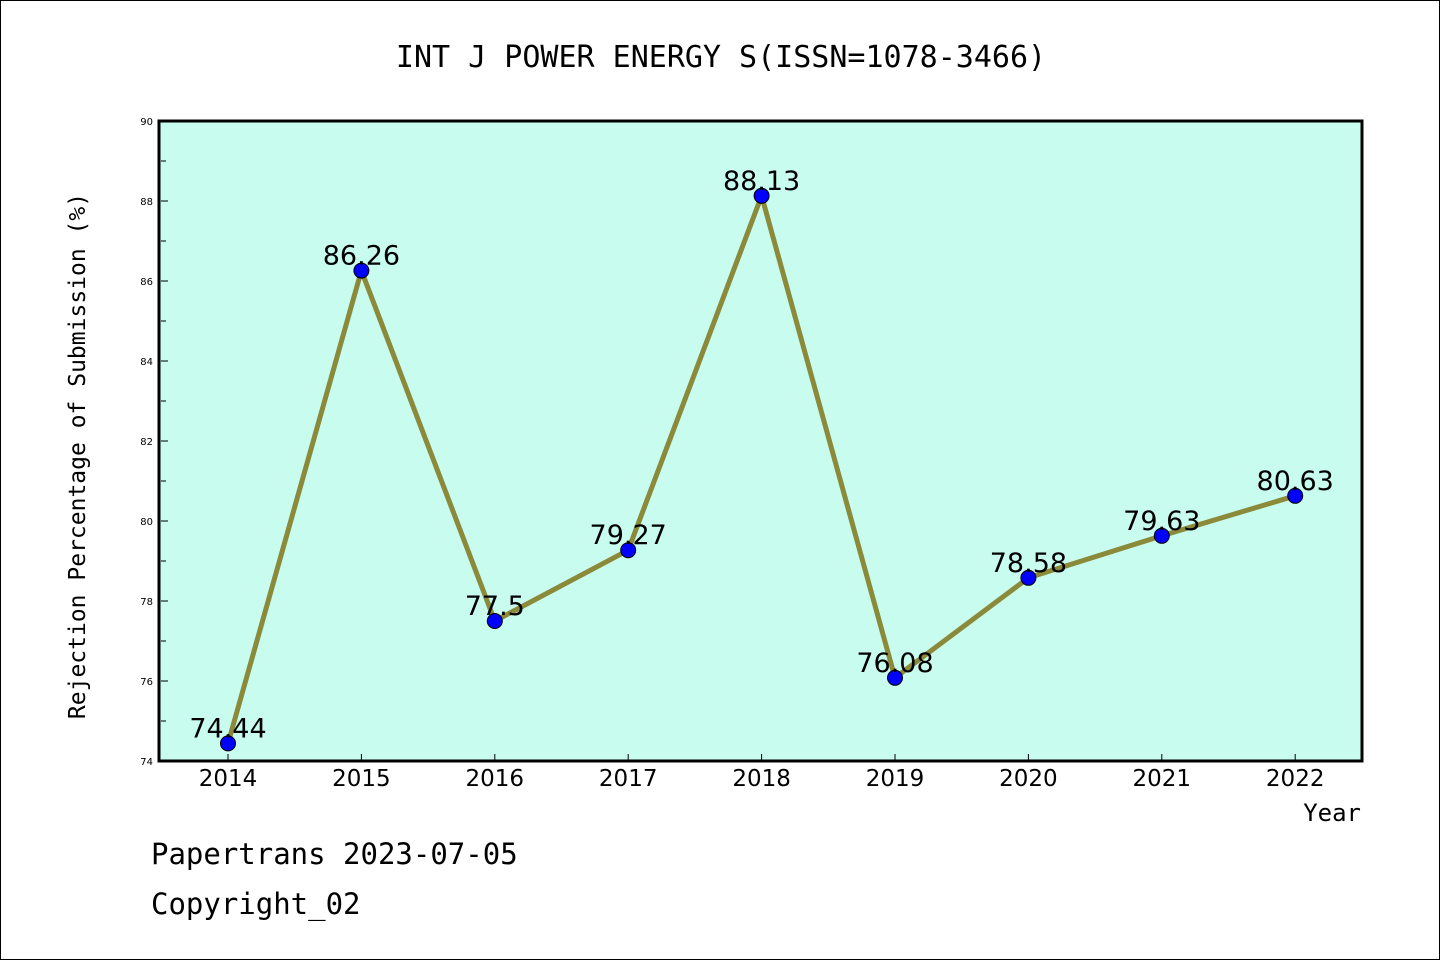 This screenshot has width=1440, height=960. Describe the element at coordinates (146, 202) in the screenshot. I see `y-tick-label: 88` at that location.